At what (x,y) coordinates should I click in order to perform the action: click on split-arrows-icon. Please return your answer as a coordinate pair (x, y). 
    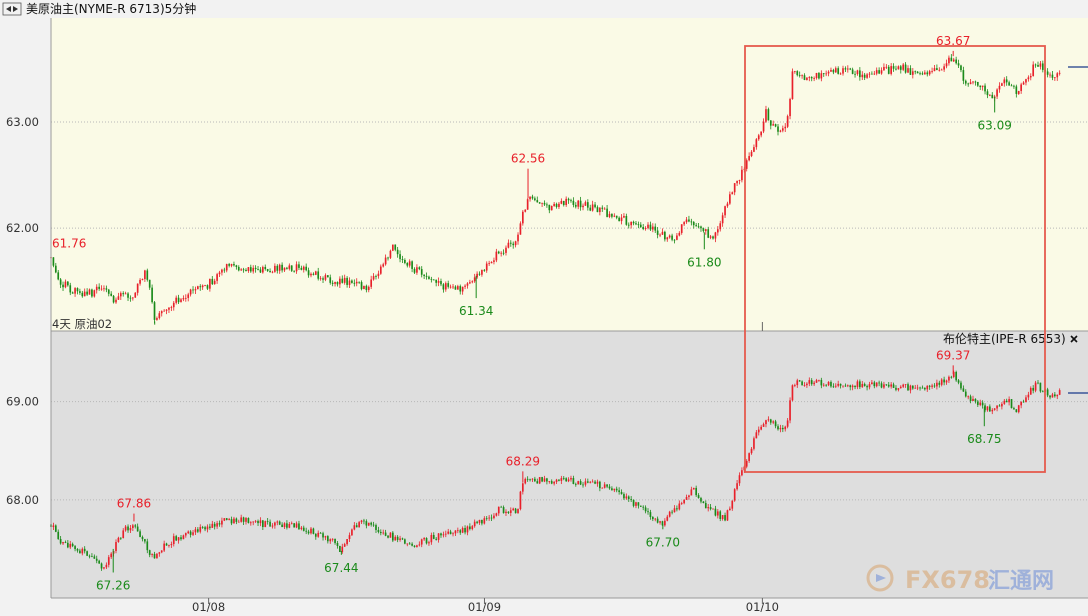
    Looking at the image, I should click on (12, 9).